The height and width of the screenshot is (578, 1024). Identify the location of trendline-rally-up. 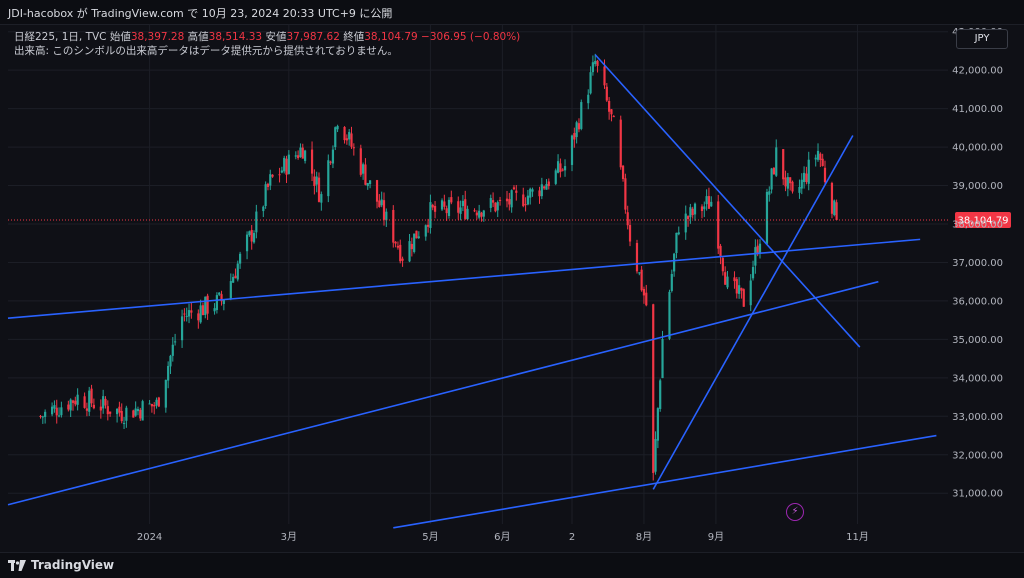
(753, 312).